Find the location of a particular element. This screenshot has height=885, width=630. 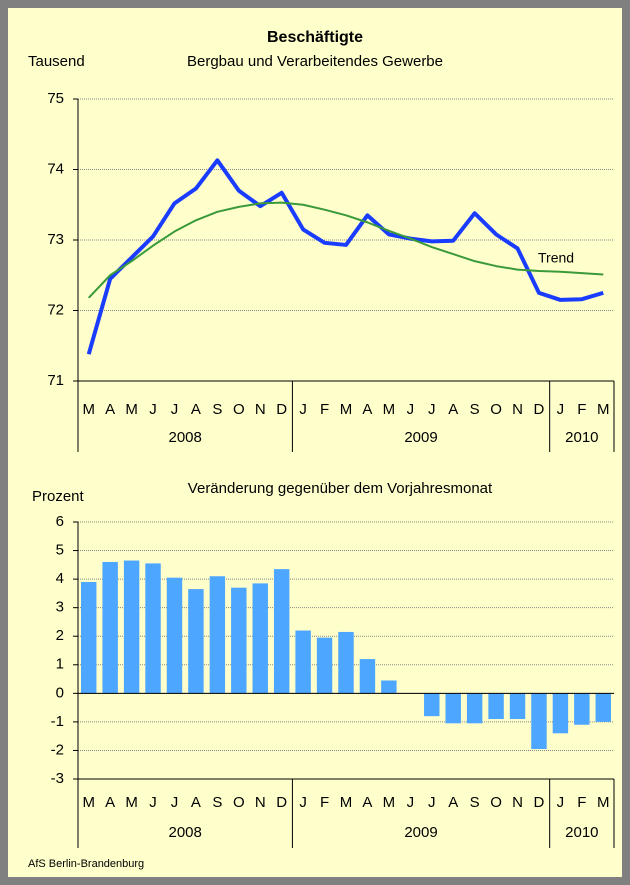

y-tick-label: 5 is located at coordinates (60, 550).